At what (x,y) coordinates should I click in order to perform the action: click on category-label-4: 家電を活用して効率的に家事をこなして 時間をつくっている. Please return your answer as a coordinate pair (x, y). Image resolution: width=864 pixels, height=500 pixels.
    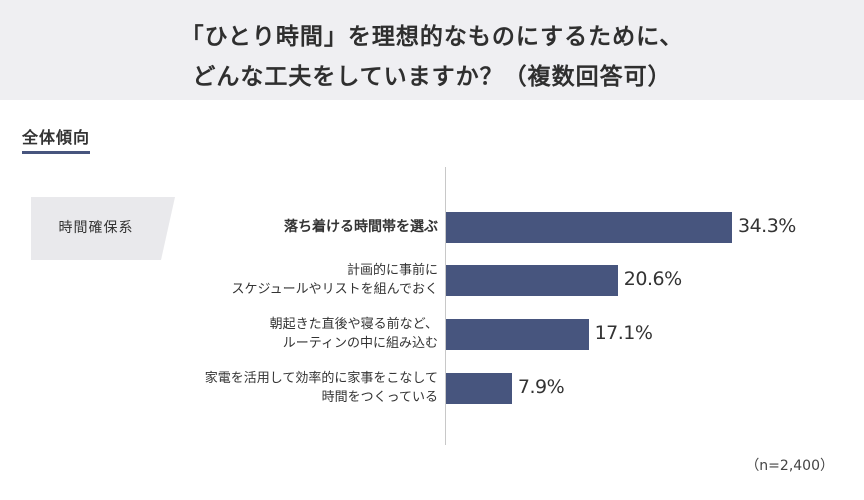
    Looking at the image, I should click on (321, 388).